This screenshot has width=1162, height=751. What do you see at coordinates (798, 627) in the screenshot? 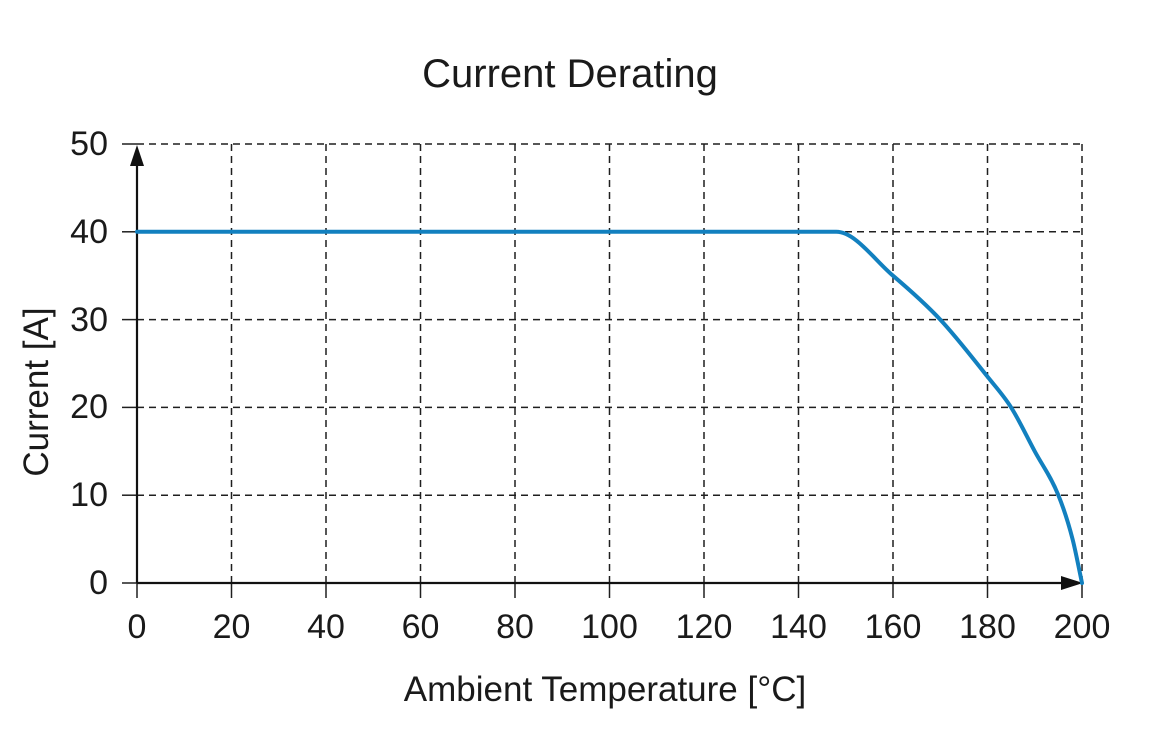
I see `x-tick-label: 140` at bounding box center [798, 627].